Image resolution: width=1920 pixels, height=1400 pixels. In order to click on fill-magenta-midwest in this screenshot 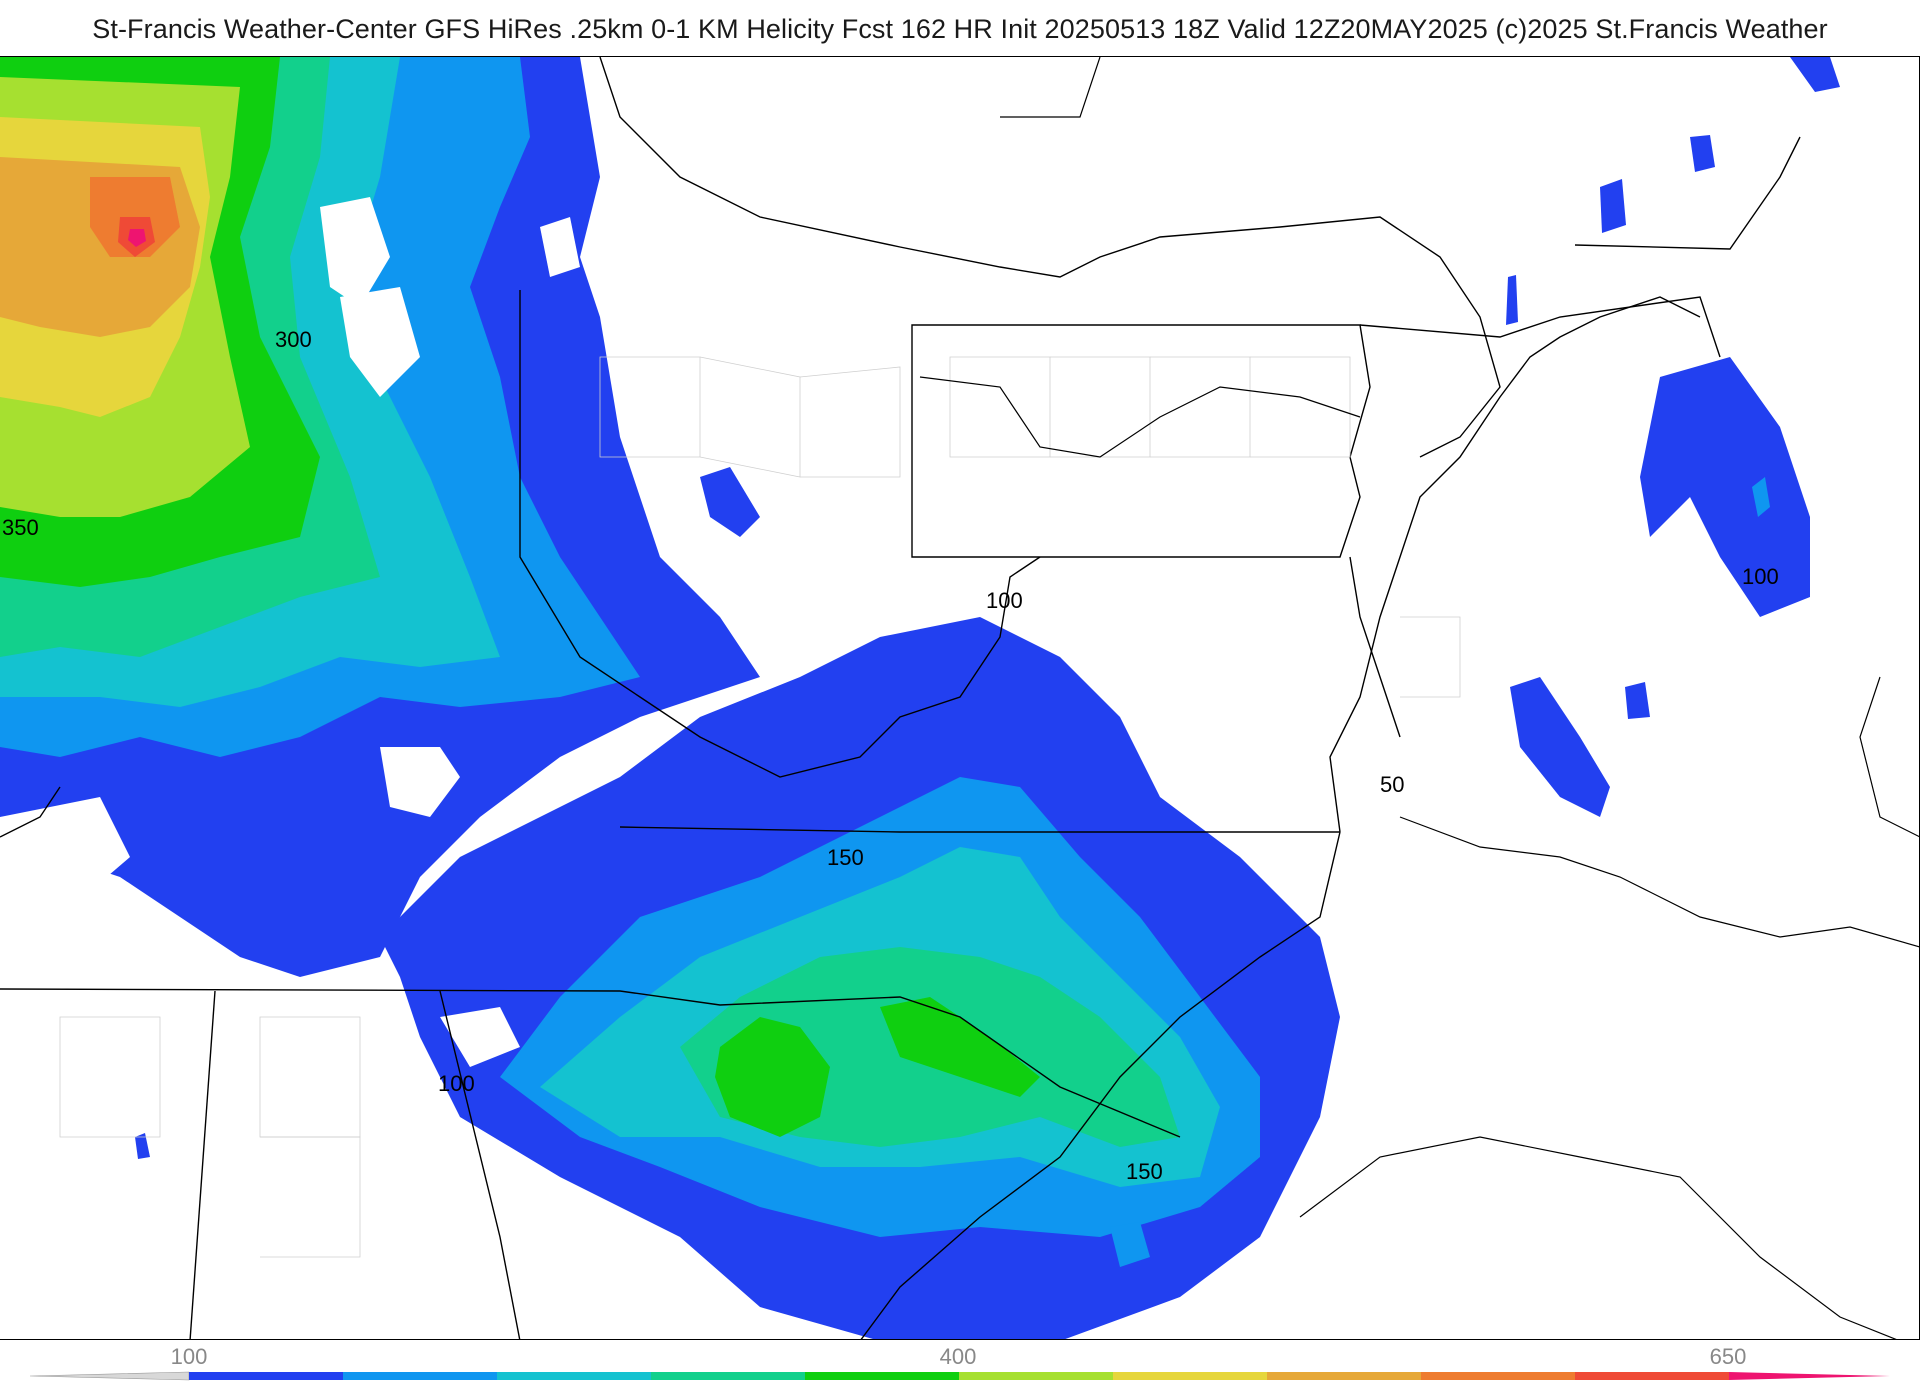, I will do `click(137, 238)`.